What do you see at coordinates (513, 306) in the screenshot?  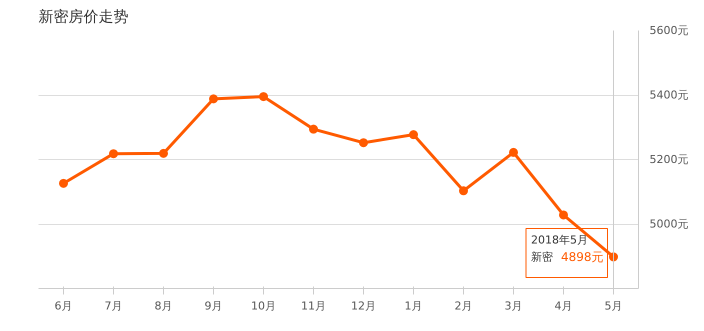 I see `x-tick-label: 3月` at bounding box center [513, 306].